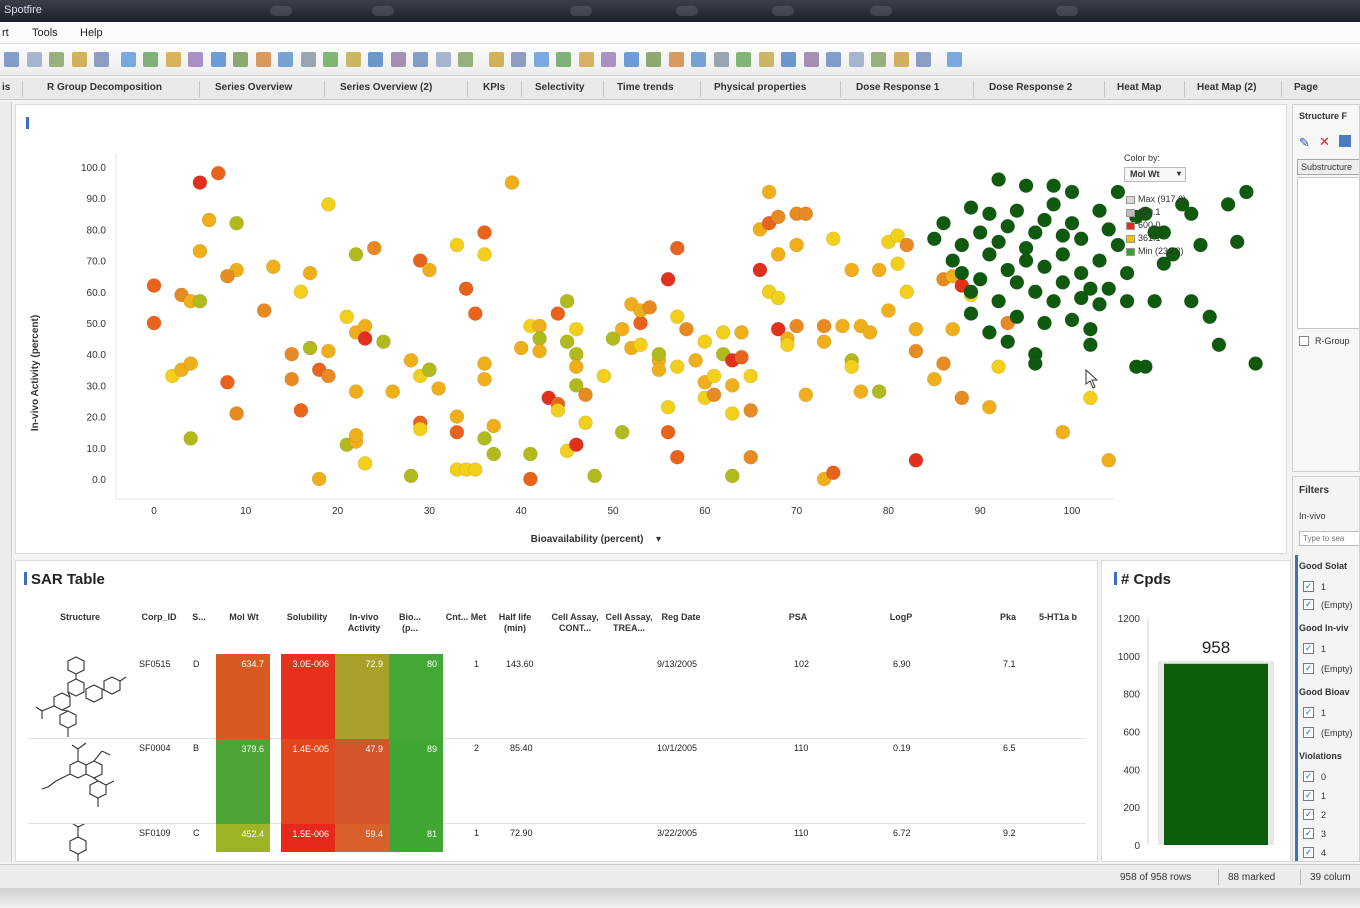 The height and width of the screenshot is (908, 1360). I want to click on legend-item: 600.0, so click(1184, 225).